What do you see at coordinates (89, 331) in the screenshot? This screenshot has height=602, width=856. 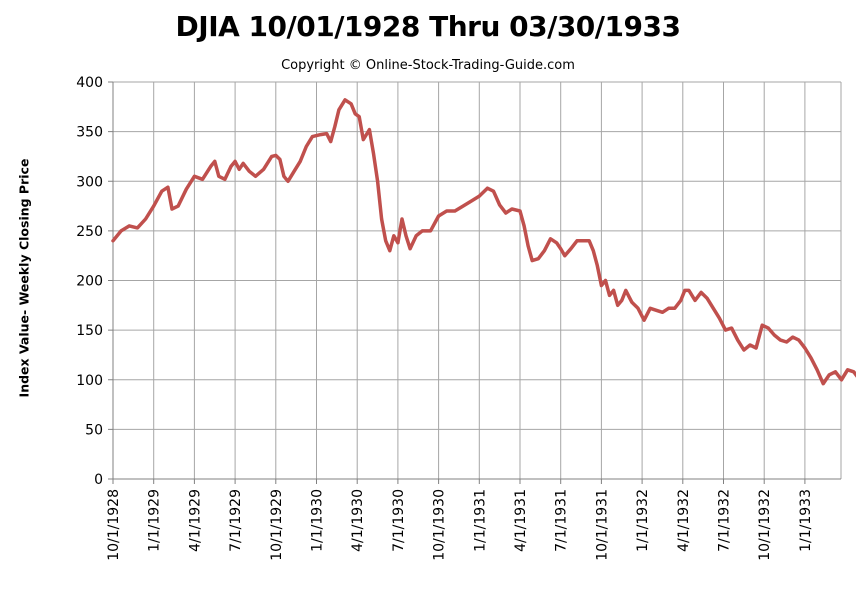 I see `y-tick-label: 150` at bounding box center [89, 331].